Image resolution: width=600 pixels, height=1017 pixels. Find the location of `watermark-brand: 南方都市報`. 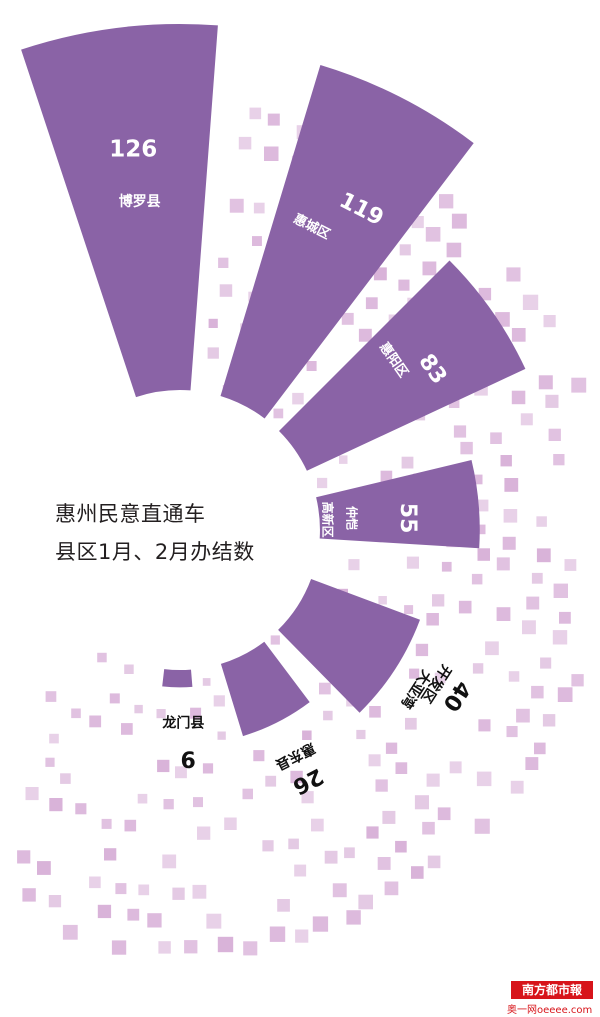

watermark-brand: 南方都市報 is located at coordinates (552, 990).